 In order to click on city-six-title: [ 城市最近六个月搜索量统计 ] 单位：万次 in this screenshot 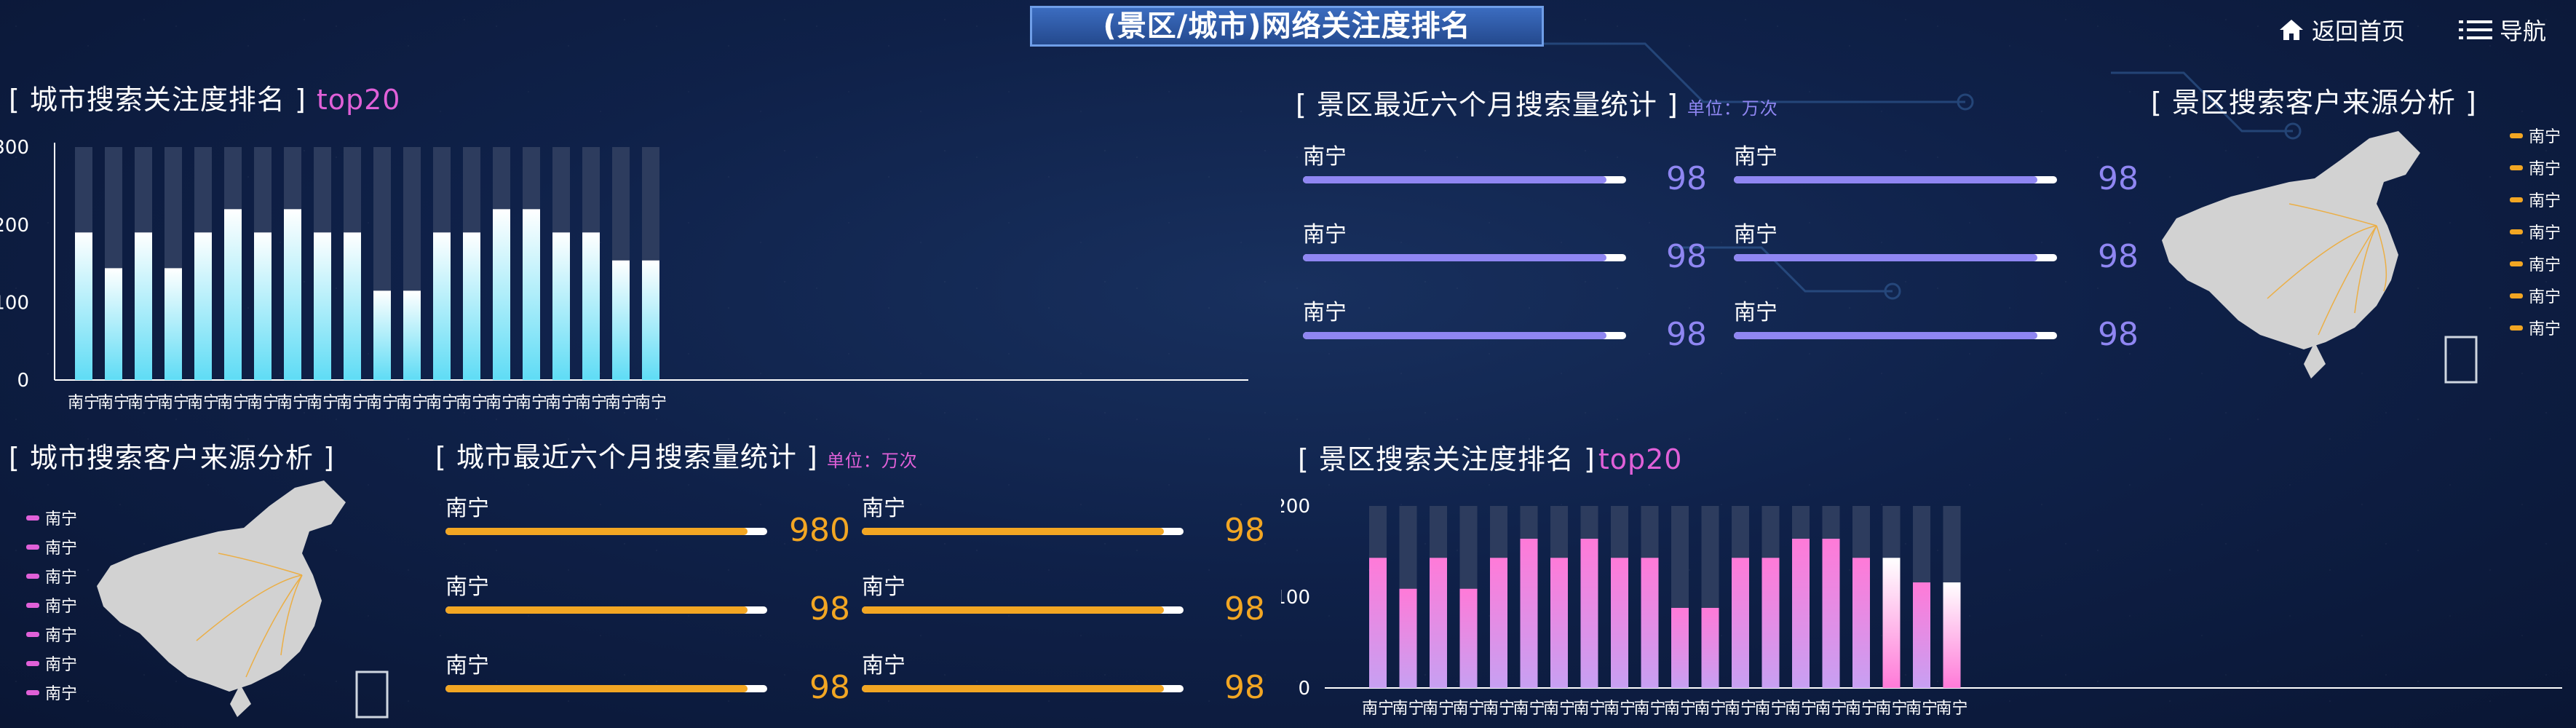, I will do `click(676, 455)`.